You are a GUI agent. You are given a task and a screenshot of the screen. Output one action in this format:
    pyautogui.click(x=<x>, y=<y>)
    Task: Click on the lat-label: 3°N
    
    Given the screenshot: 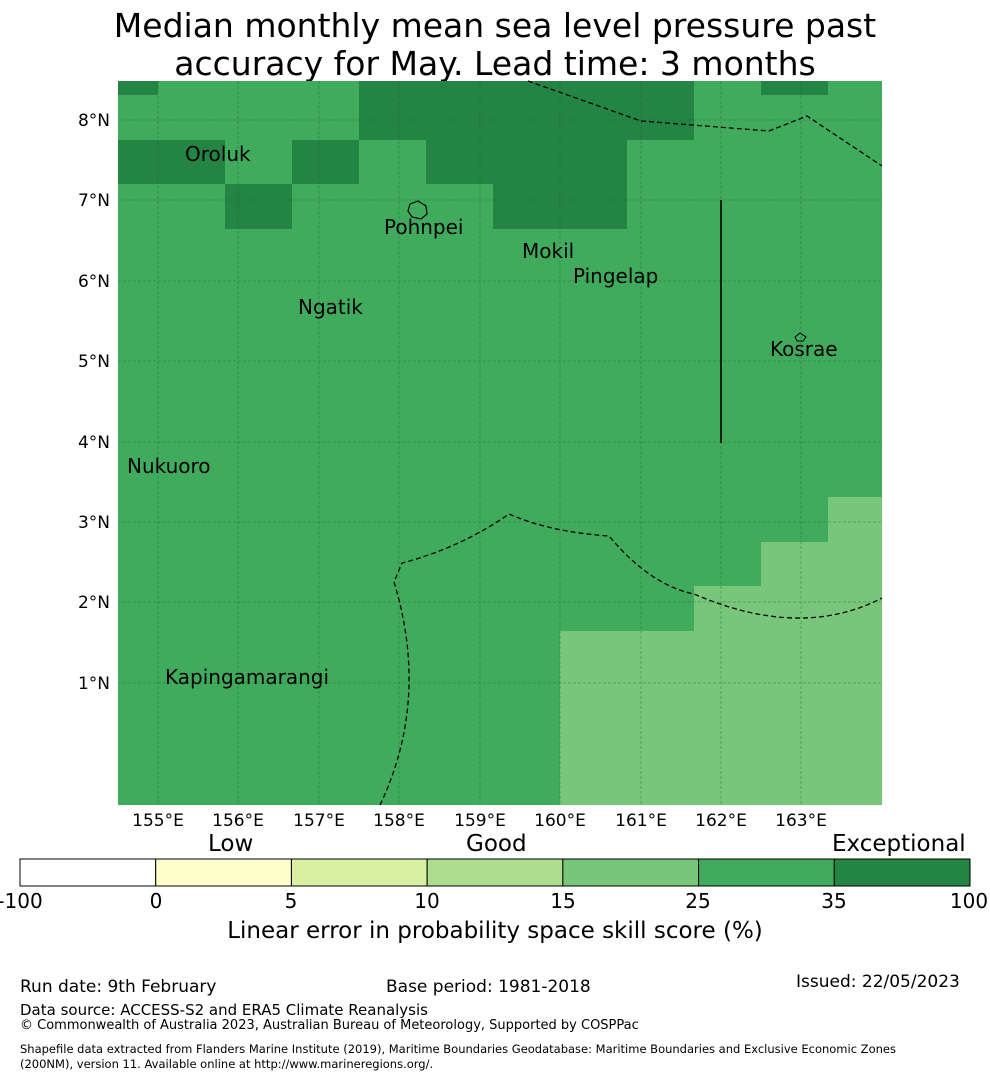 What is the action you would take?
    pyautogui.click(x=94, y=523)
    